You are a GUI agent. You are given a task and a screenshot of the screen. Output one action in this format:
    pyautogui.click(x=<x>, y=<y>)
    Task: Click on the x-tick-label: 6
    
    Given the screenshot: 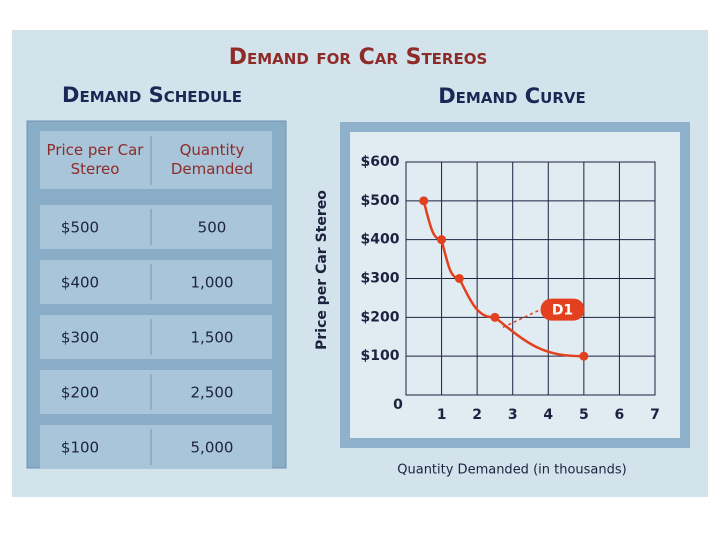 What is the action you would take?
    pyautogui.click(x=620, y=415)
    